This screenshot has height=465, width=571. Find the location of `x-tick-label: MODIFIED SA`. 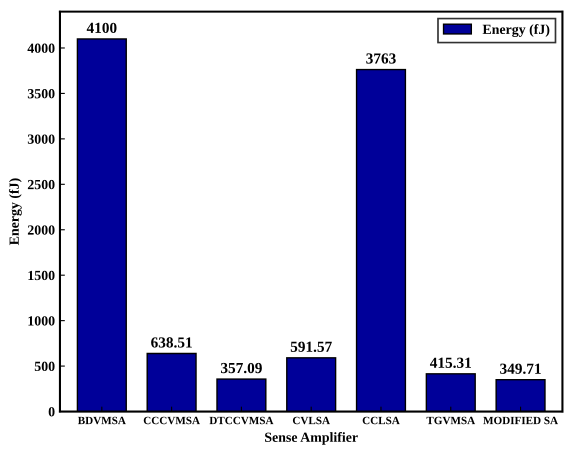

x-tick-label: MODIFIED SA is located at coordinates (520, 420).